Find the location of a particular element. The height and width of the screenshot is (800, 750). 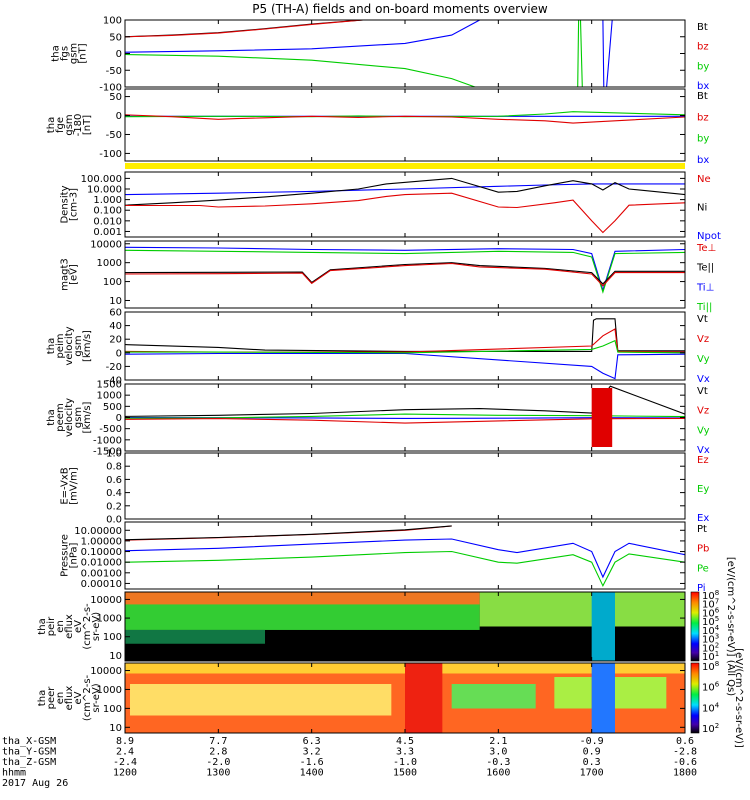

fgs-frame is located at coordinates (405, 53).